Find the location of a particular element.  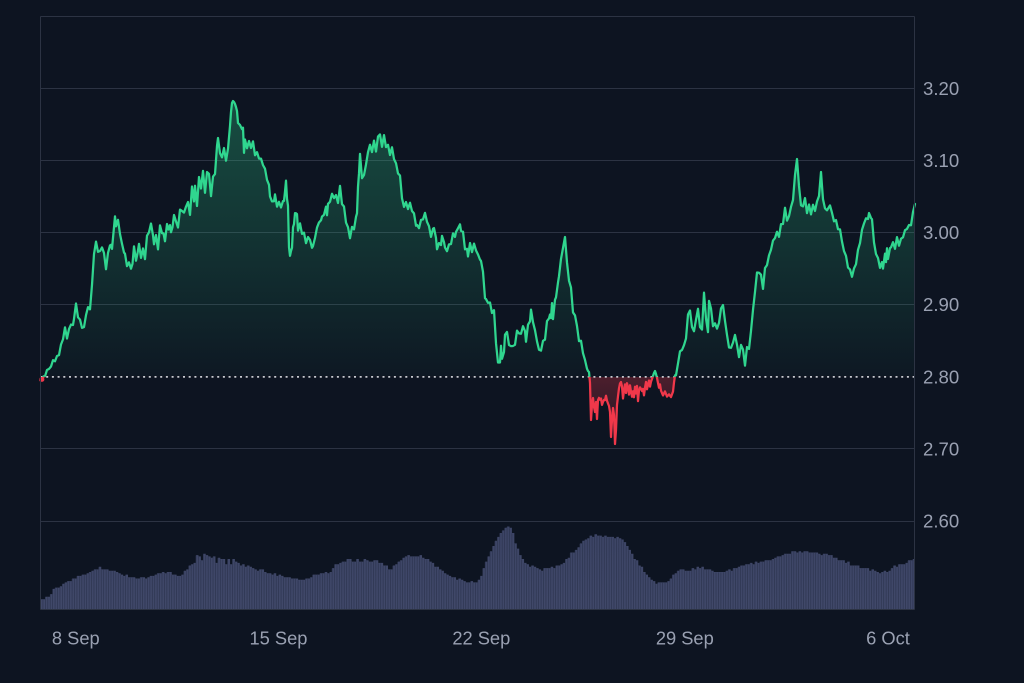

svg-text: 6 Oct is located at coordinates (888, 638).